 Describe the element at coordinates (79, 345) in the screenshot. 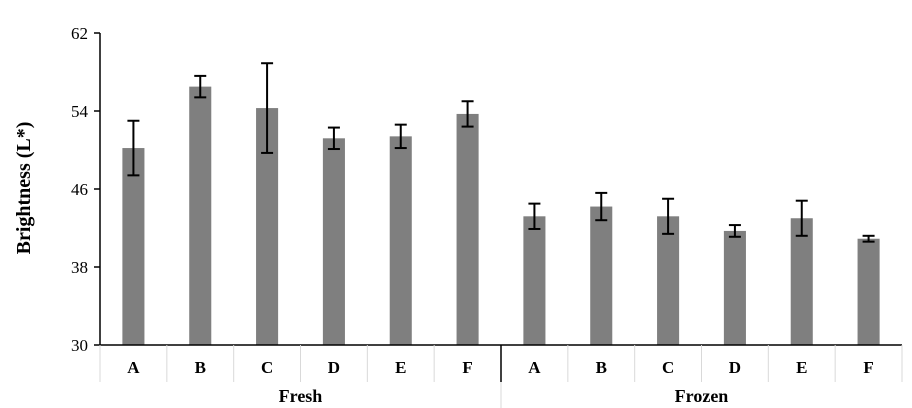

I see `y-tick-label: 30` at that location.